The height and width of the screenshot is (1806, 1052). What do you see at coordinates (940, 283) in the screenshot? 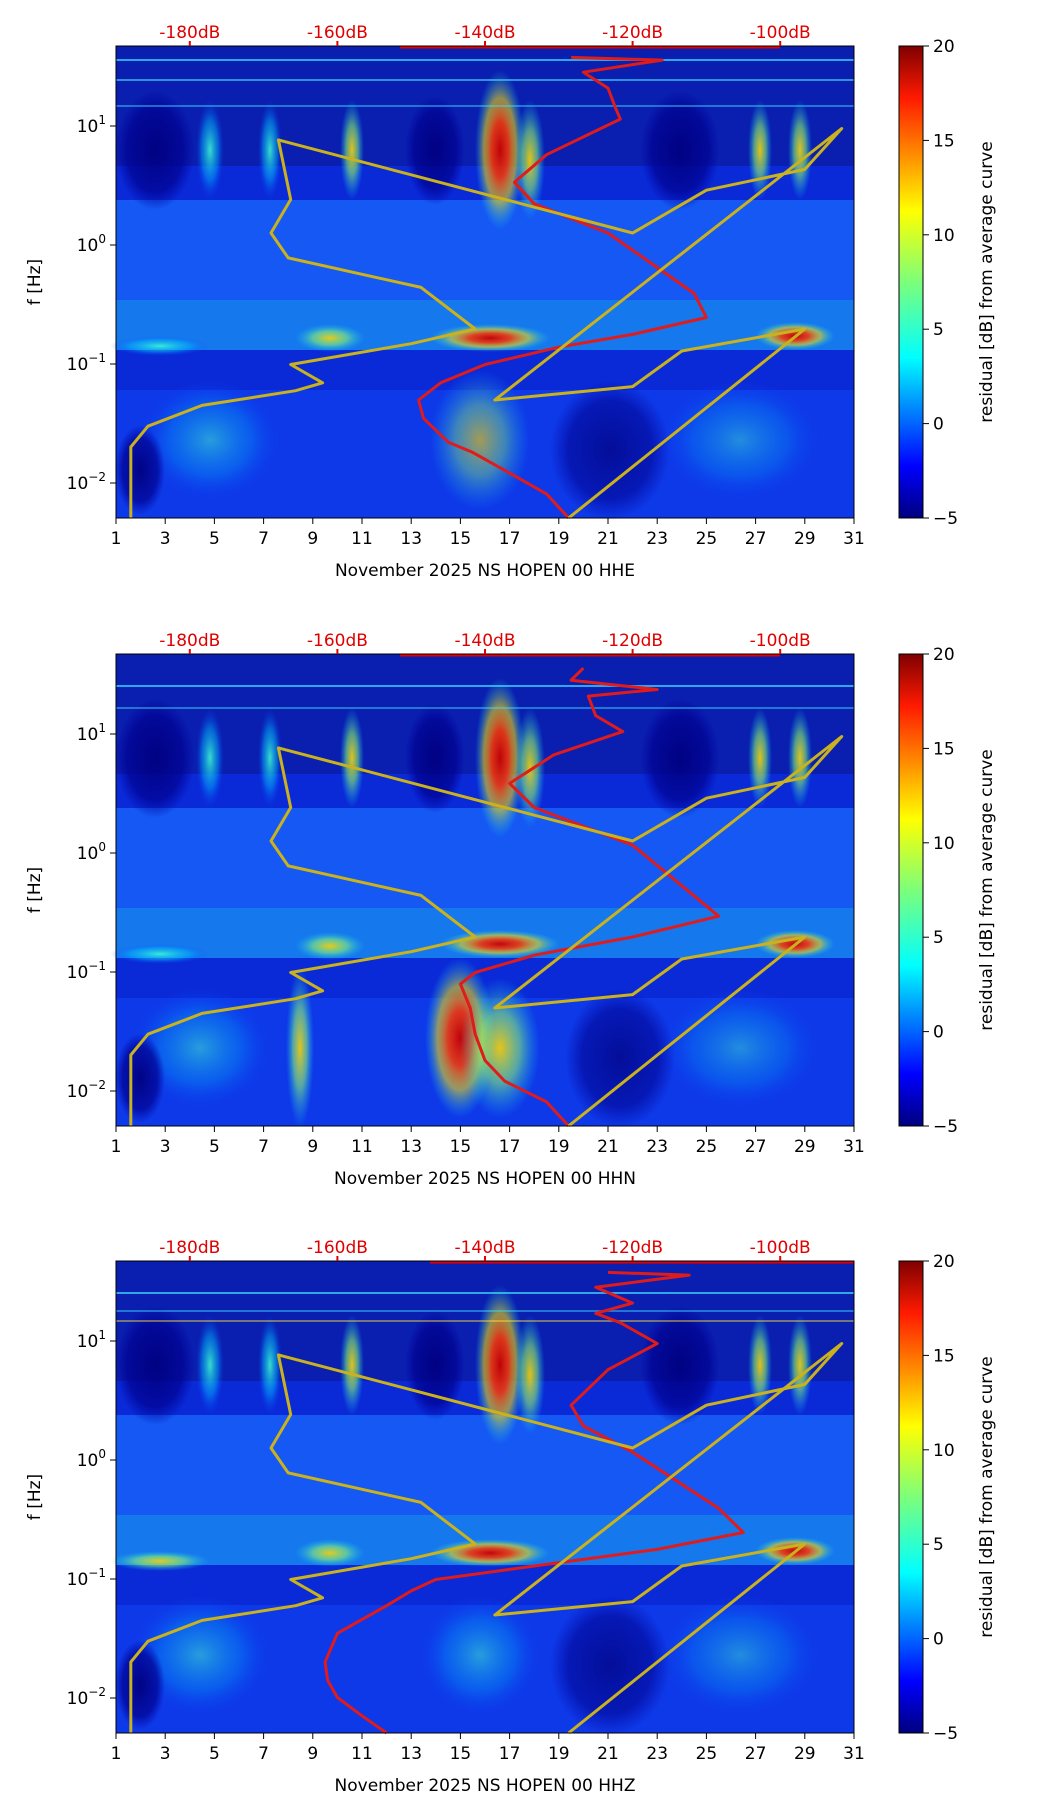
I see `colorbar-ticks: 20 15 10 5 0 −5` at bounding box center [940, 283].